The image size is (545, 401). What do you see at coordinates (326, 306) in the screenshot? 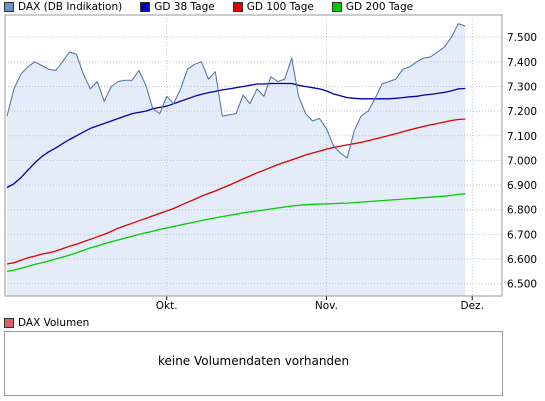
I see `x-tick-label: Nov.` at bounding box center [326, 306].